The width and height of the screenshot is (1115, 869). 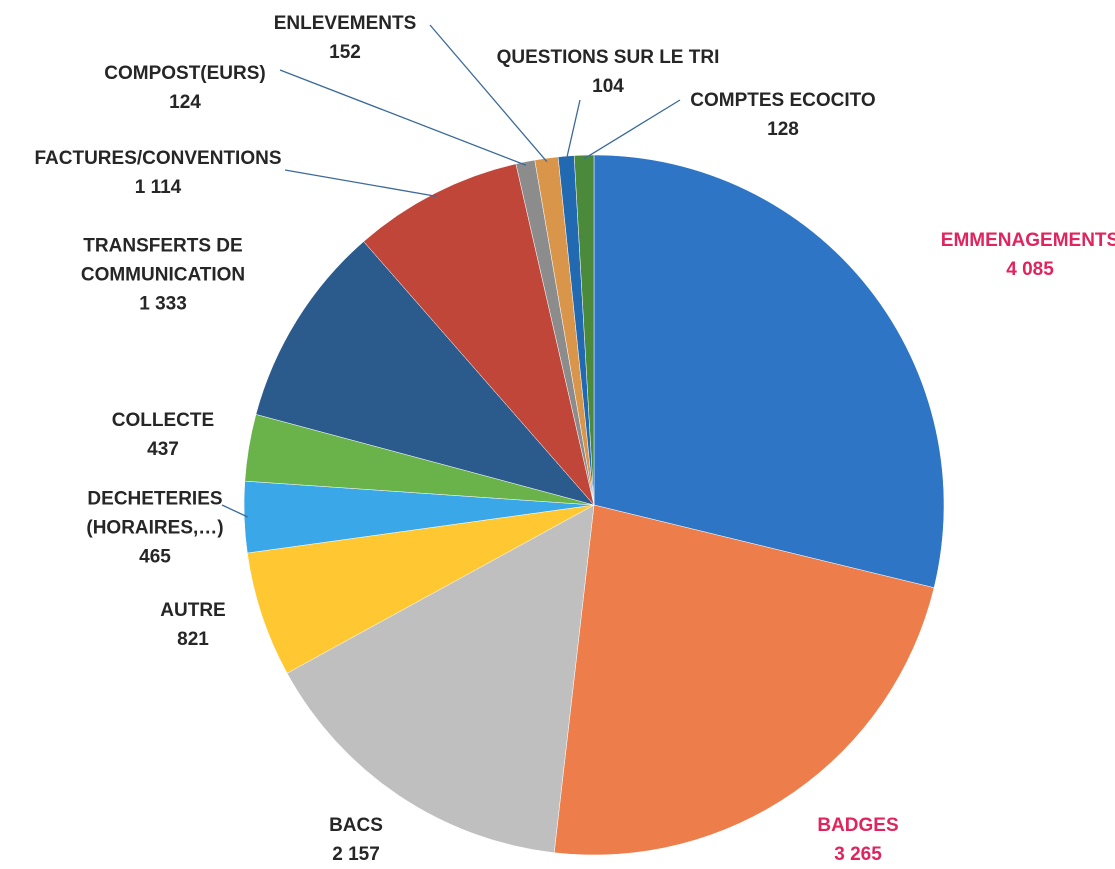 What do you see at coordinates (193, 639) in the screenshot?
I see `value-label: 821` at bounding box center [193, 639].